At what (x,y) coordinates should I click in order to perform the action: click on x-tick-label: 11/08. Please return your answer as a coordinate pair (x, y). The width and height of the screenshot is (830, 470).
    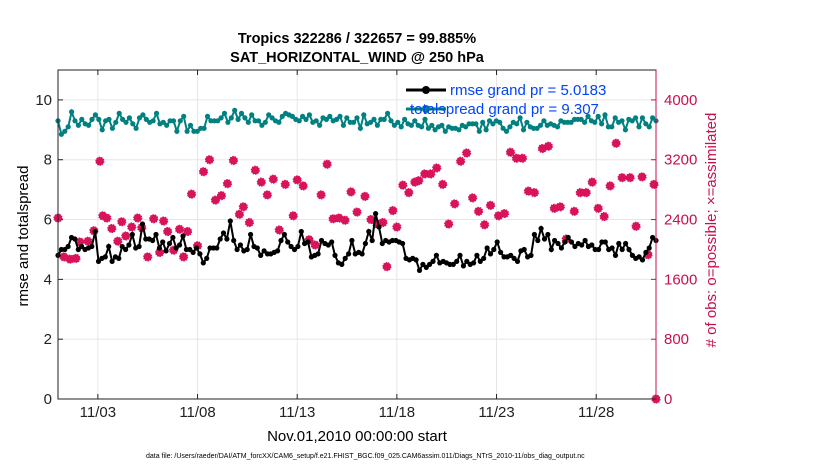
    Looking at the image, I should click on (197, 412).